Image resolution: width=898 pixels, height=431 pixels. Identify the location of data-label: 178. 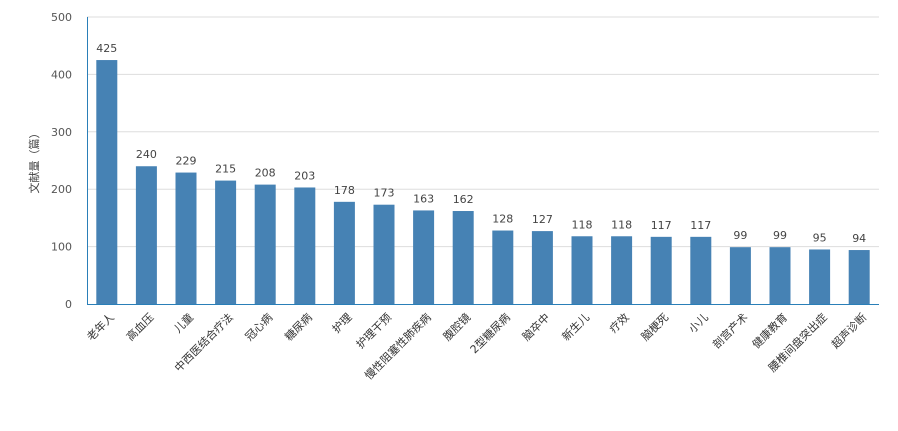
(344, 190).